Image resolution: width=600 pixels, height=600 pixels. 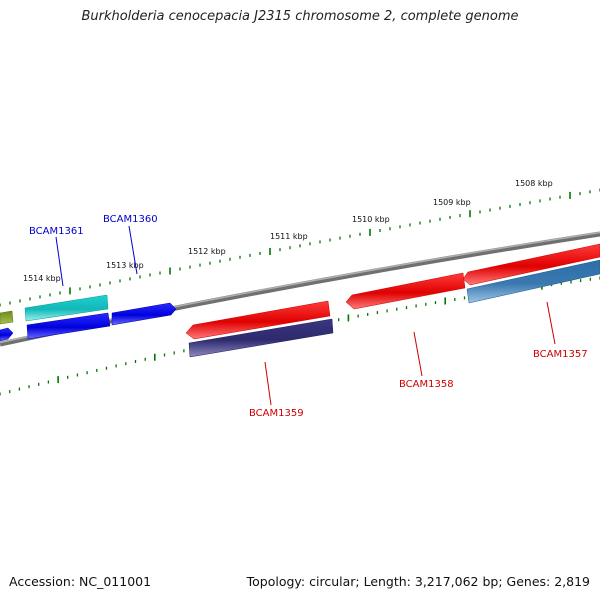 I want to click on tick-label-1508: 1508 kbp, so click(x=534, y=183).